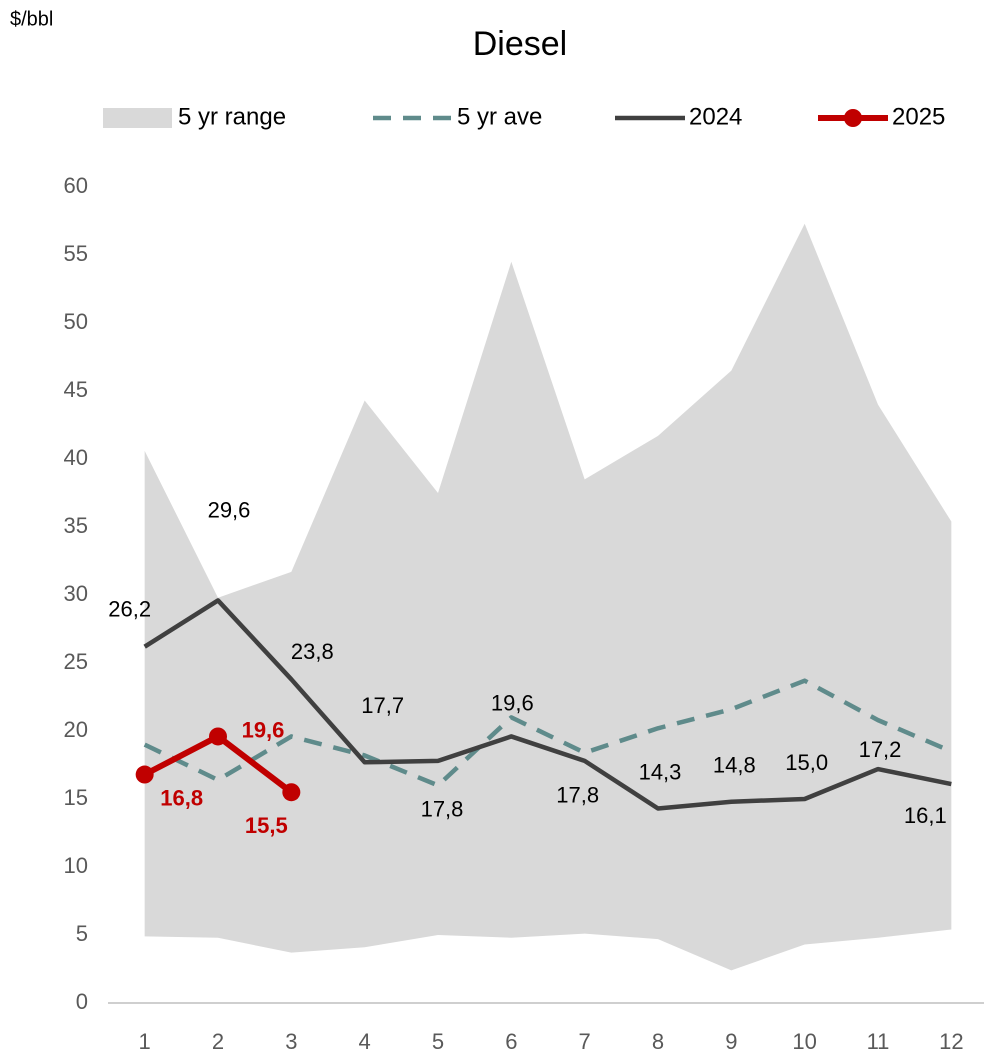 This screenshot has width=984, height=1061. Describe the element at coordinates (181, 797) in the screenshot. I see `data-label: 16,8` at that location.